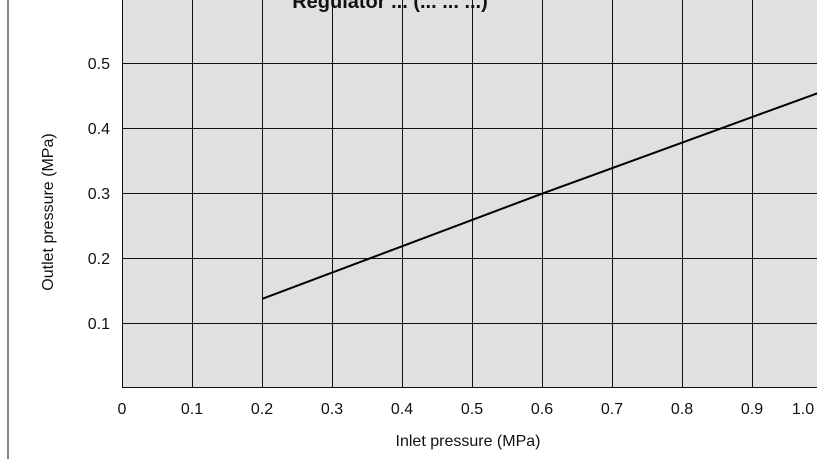 Image resolution: width=817 pixels, height=459 pixels. What do you see at coordinates (612, 409) in the screenshot?
I see `x-tick-label: 0.7` at bounding box center [612, 409].